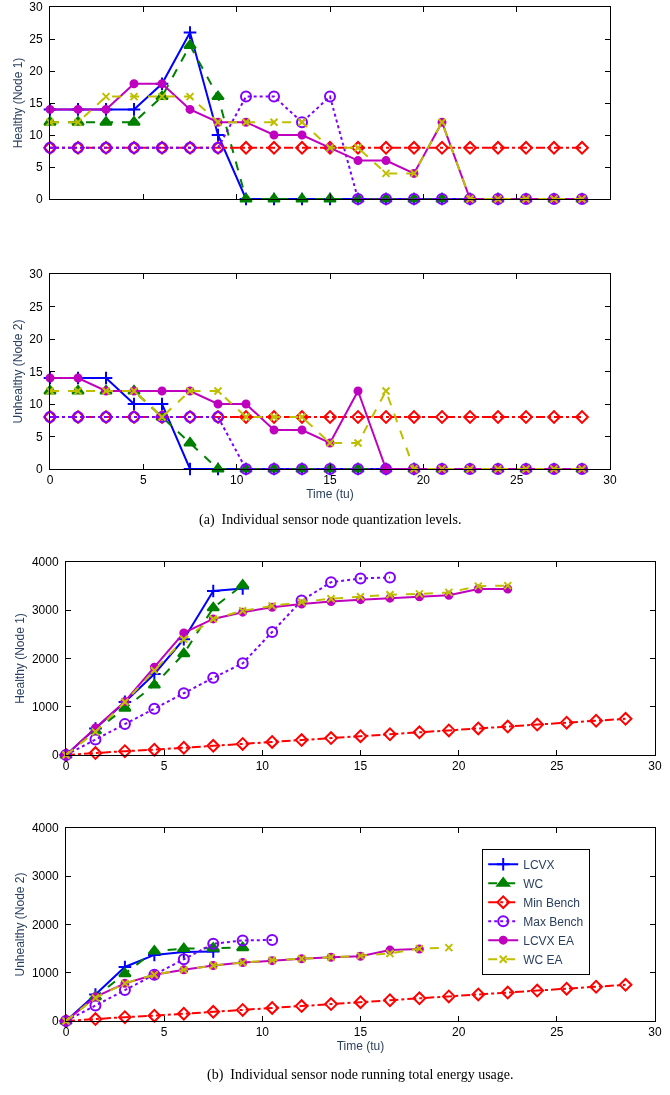  Describe the element at coordinates (360, 1075) in the screenshot. I see `text: (b) Individual sensor node running total energy usage.` at that location.